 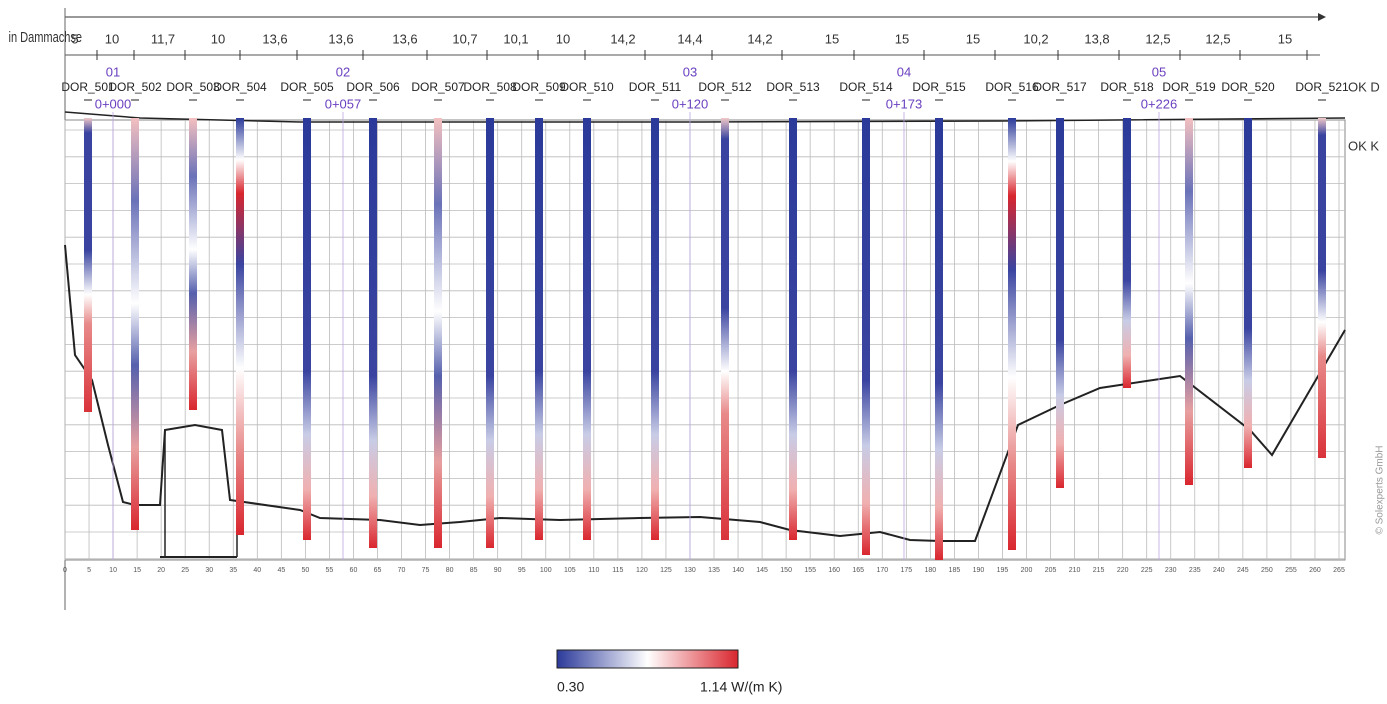 What do you see at coordinates (539, 87) in the screenshot?
I see `borehole-label: DOR_509` at bounding box center [539, 87].